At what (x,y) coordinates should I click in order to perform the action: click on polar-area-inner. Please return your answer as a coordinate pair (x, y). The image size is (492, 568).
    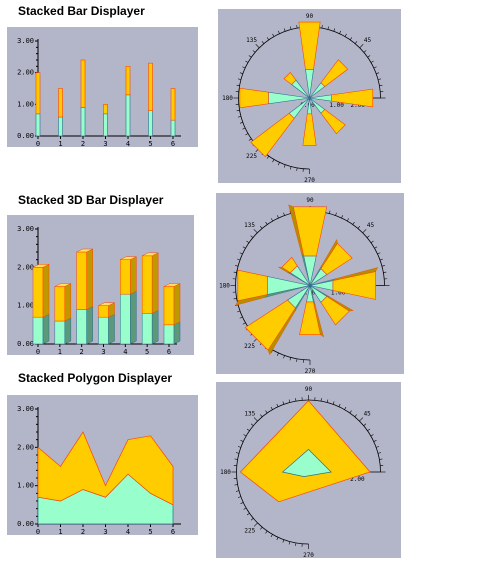
    Looking at the image, I should click on (306, 462).